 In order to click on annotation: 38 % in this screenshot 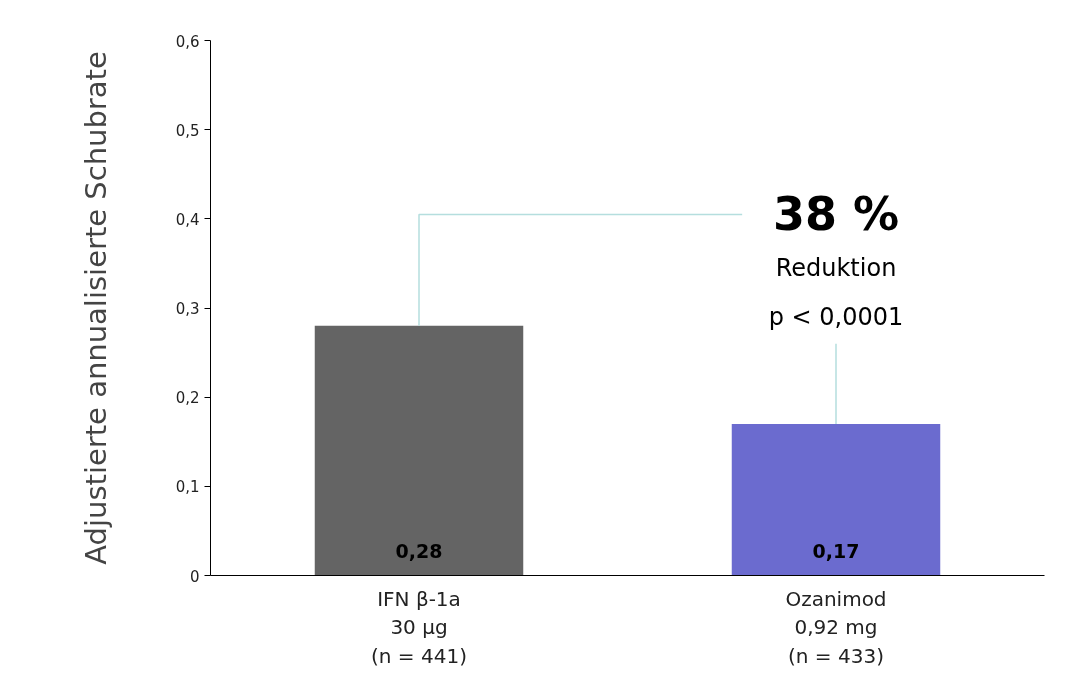, I will do `click(836, 214)`.